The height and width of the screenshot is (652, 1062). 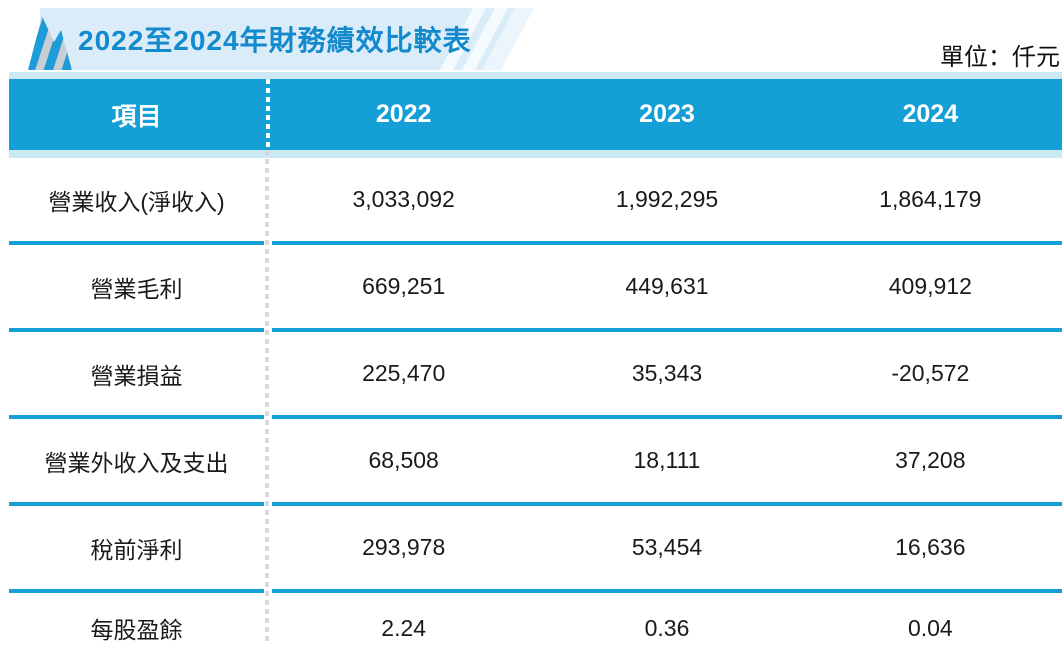 I want to click on title-banner: 2022至2024年財務績效比較表 單位：仟元, so click(x=531, y=39).